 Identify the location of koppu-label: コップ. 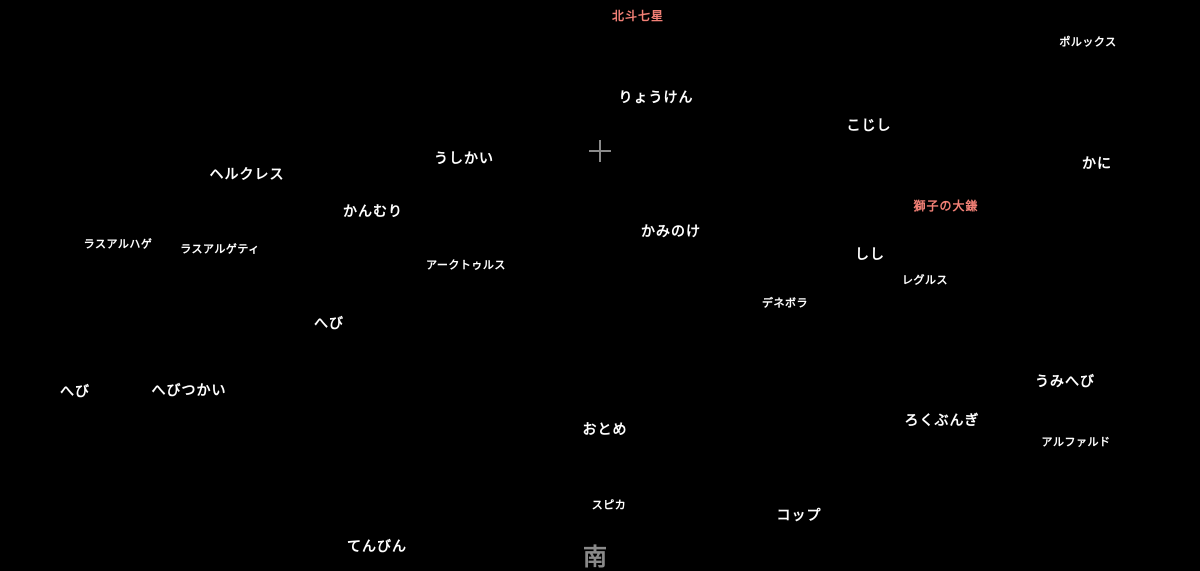
(799, 515).